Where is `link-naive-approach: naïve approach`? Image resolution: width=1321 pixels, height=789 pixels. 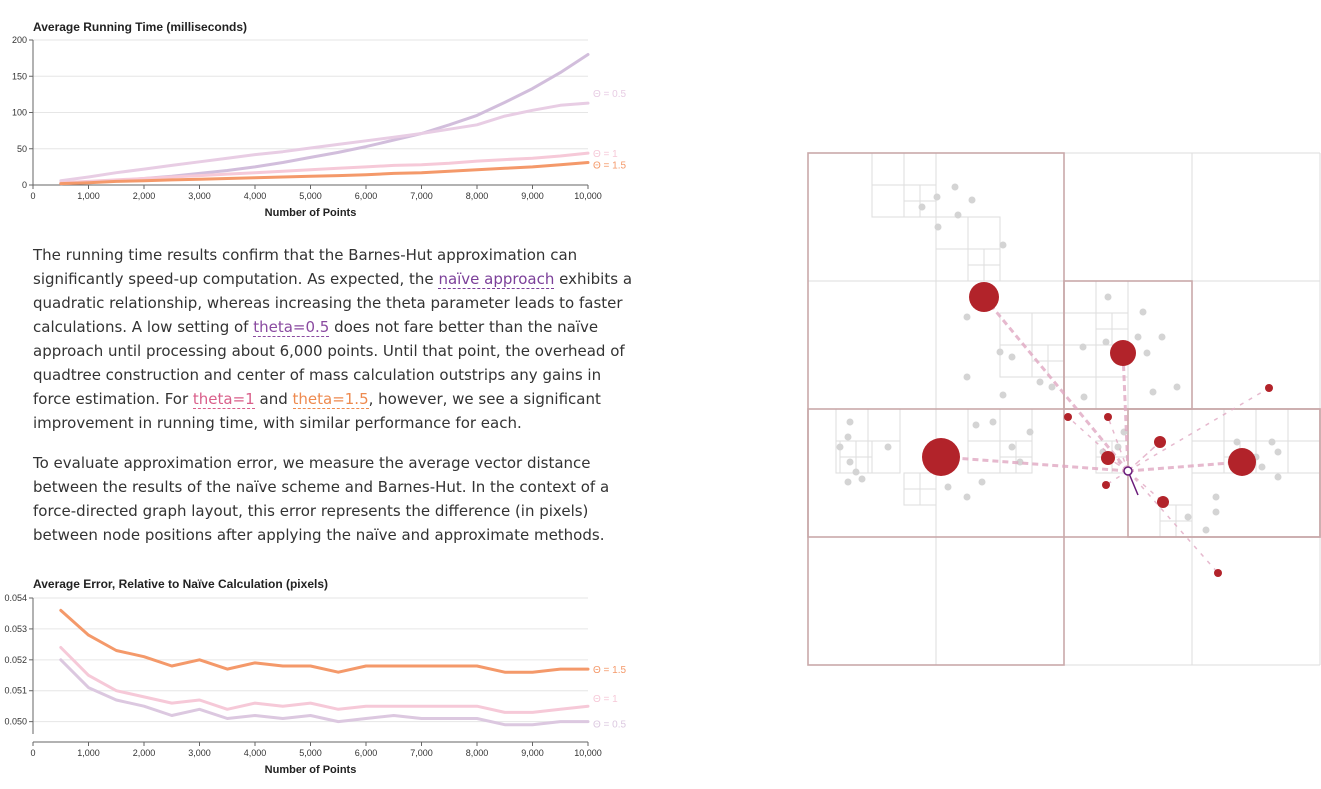 link-naive-approach: naïve approach is located at coordinates (496, 279).